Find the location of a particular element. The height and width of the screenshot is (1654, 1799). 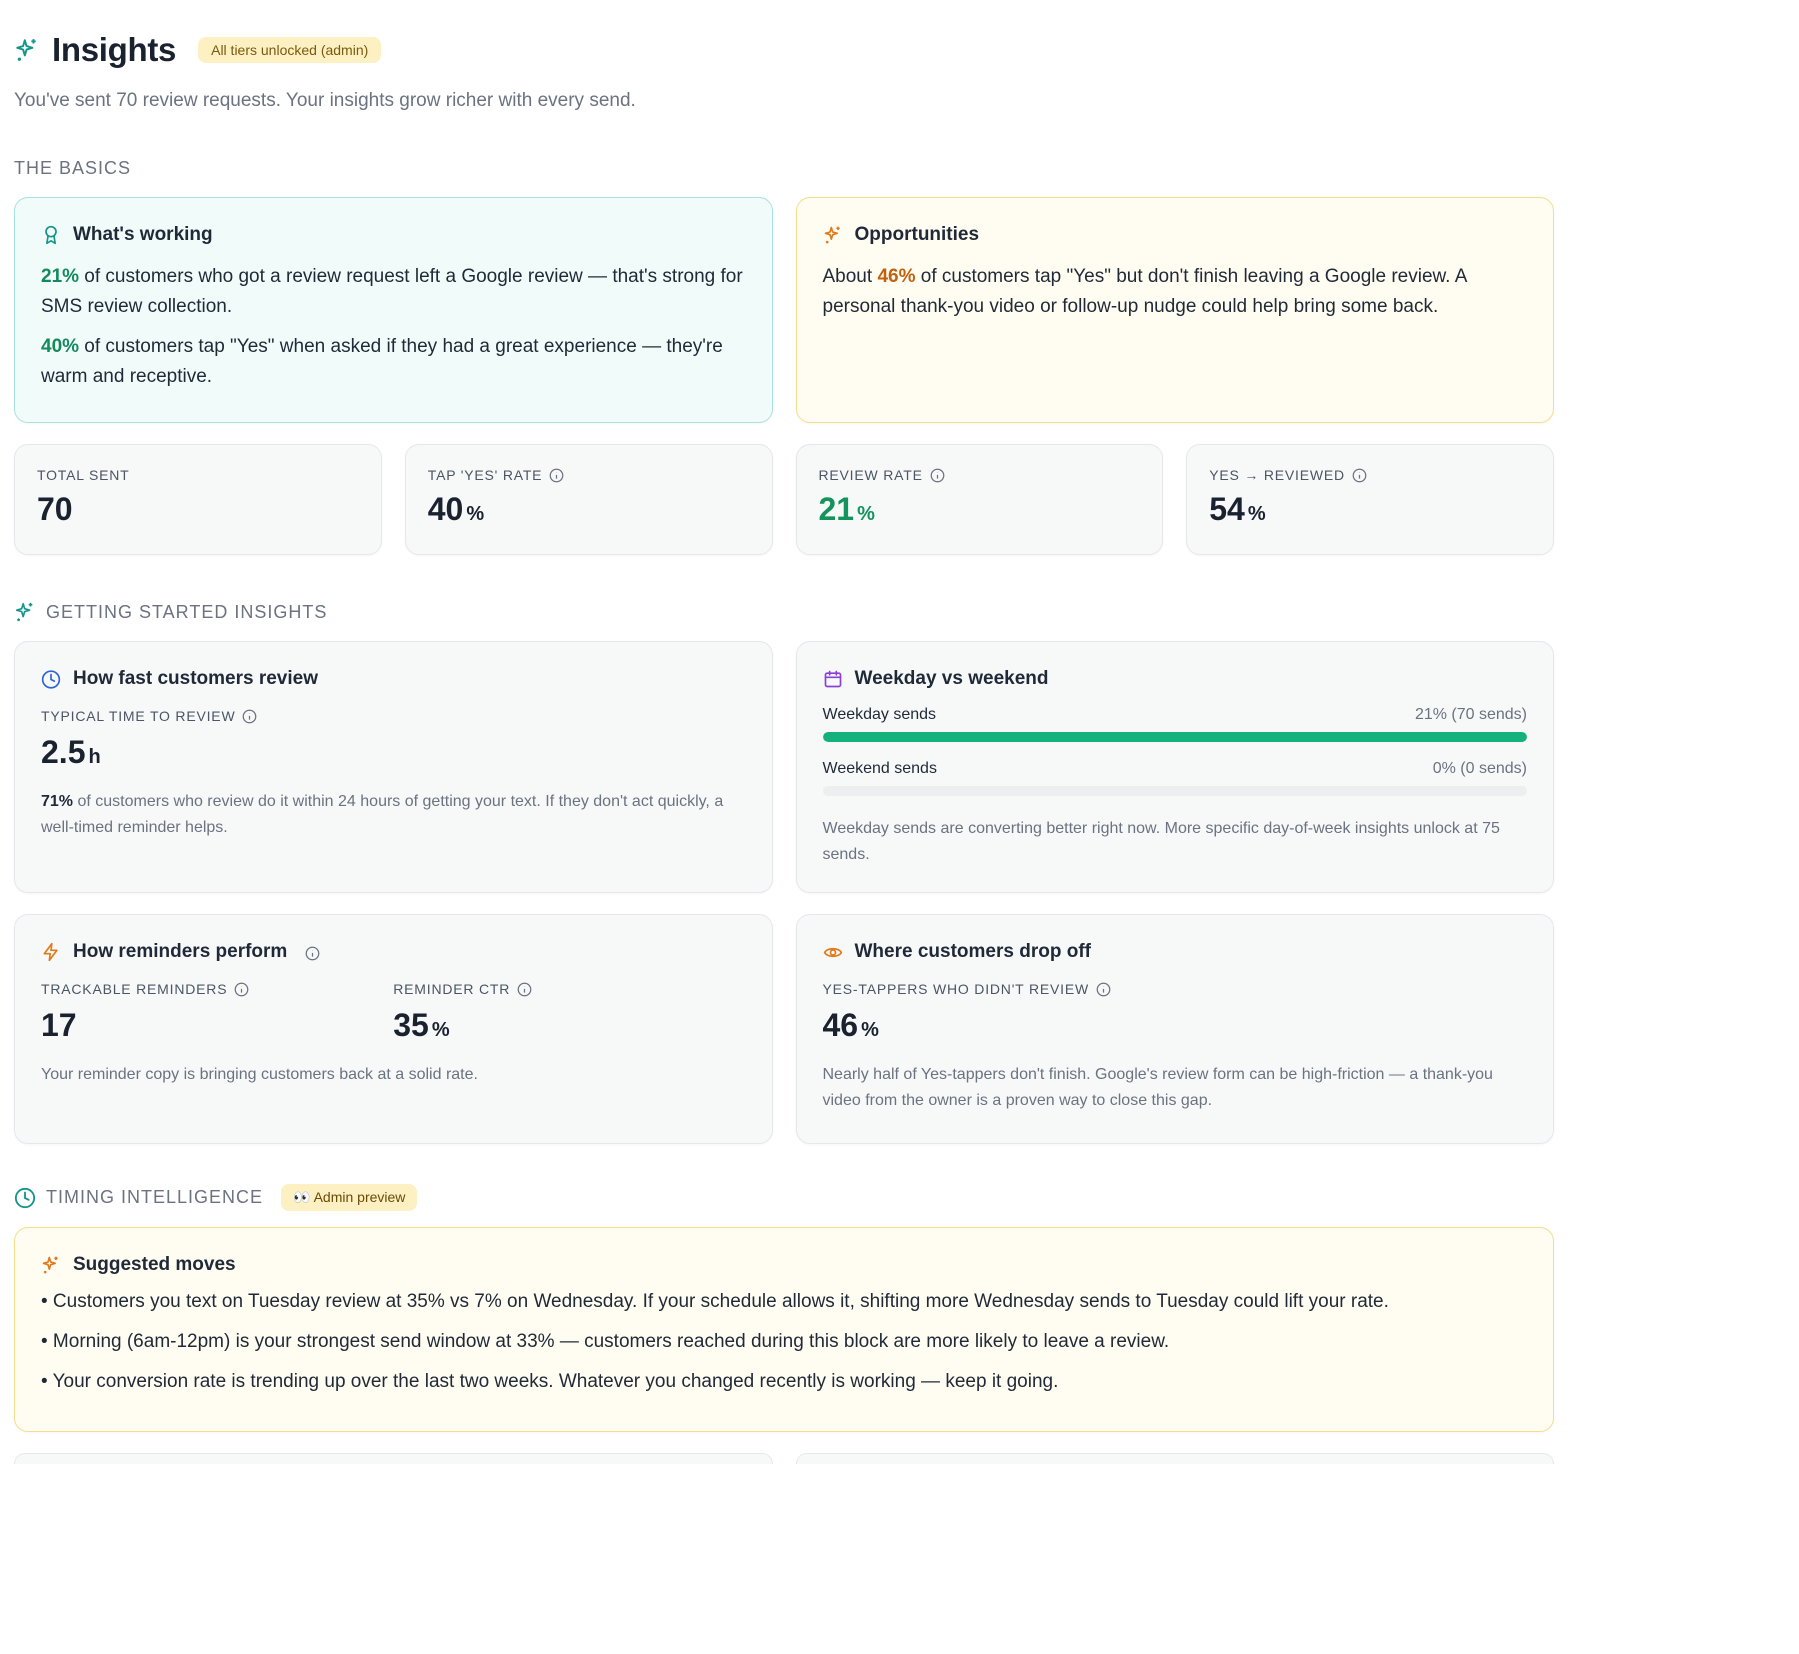

stat-label: YES → REVIEWED is located at coordinates (1370, 475).